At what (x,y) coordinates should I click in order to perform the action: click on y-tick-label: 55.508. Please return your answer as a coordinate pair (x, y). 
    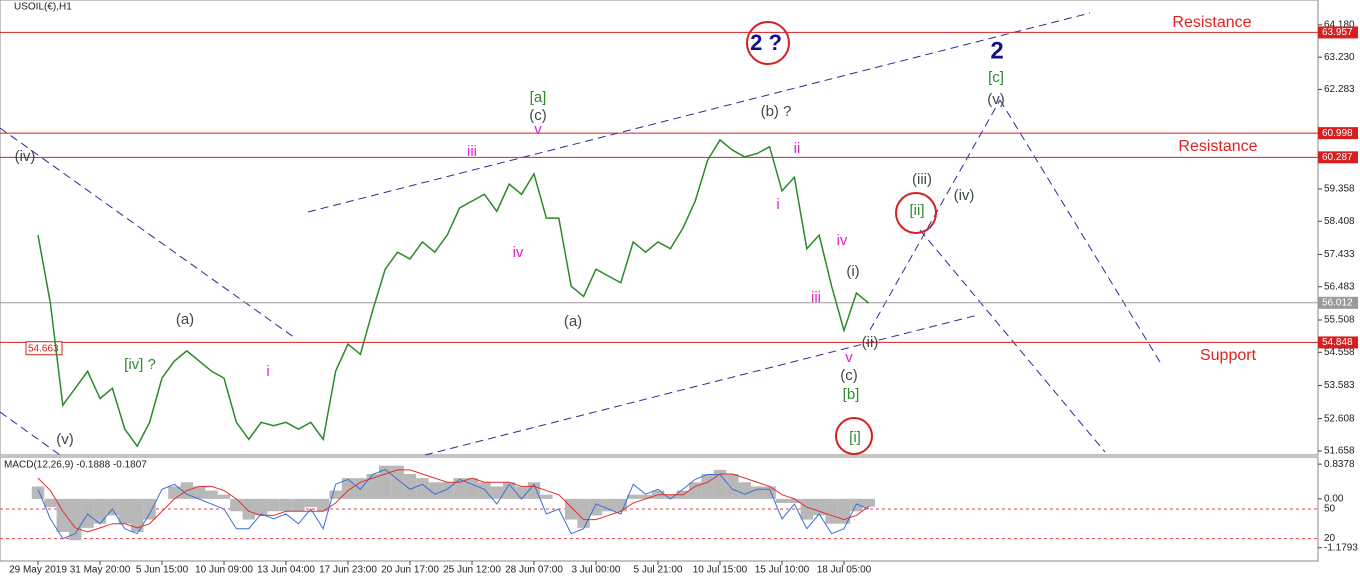
    Looking at the image, I should click on (1339, 320).